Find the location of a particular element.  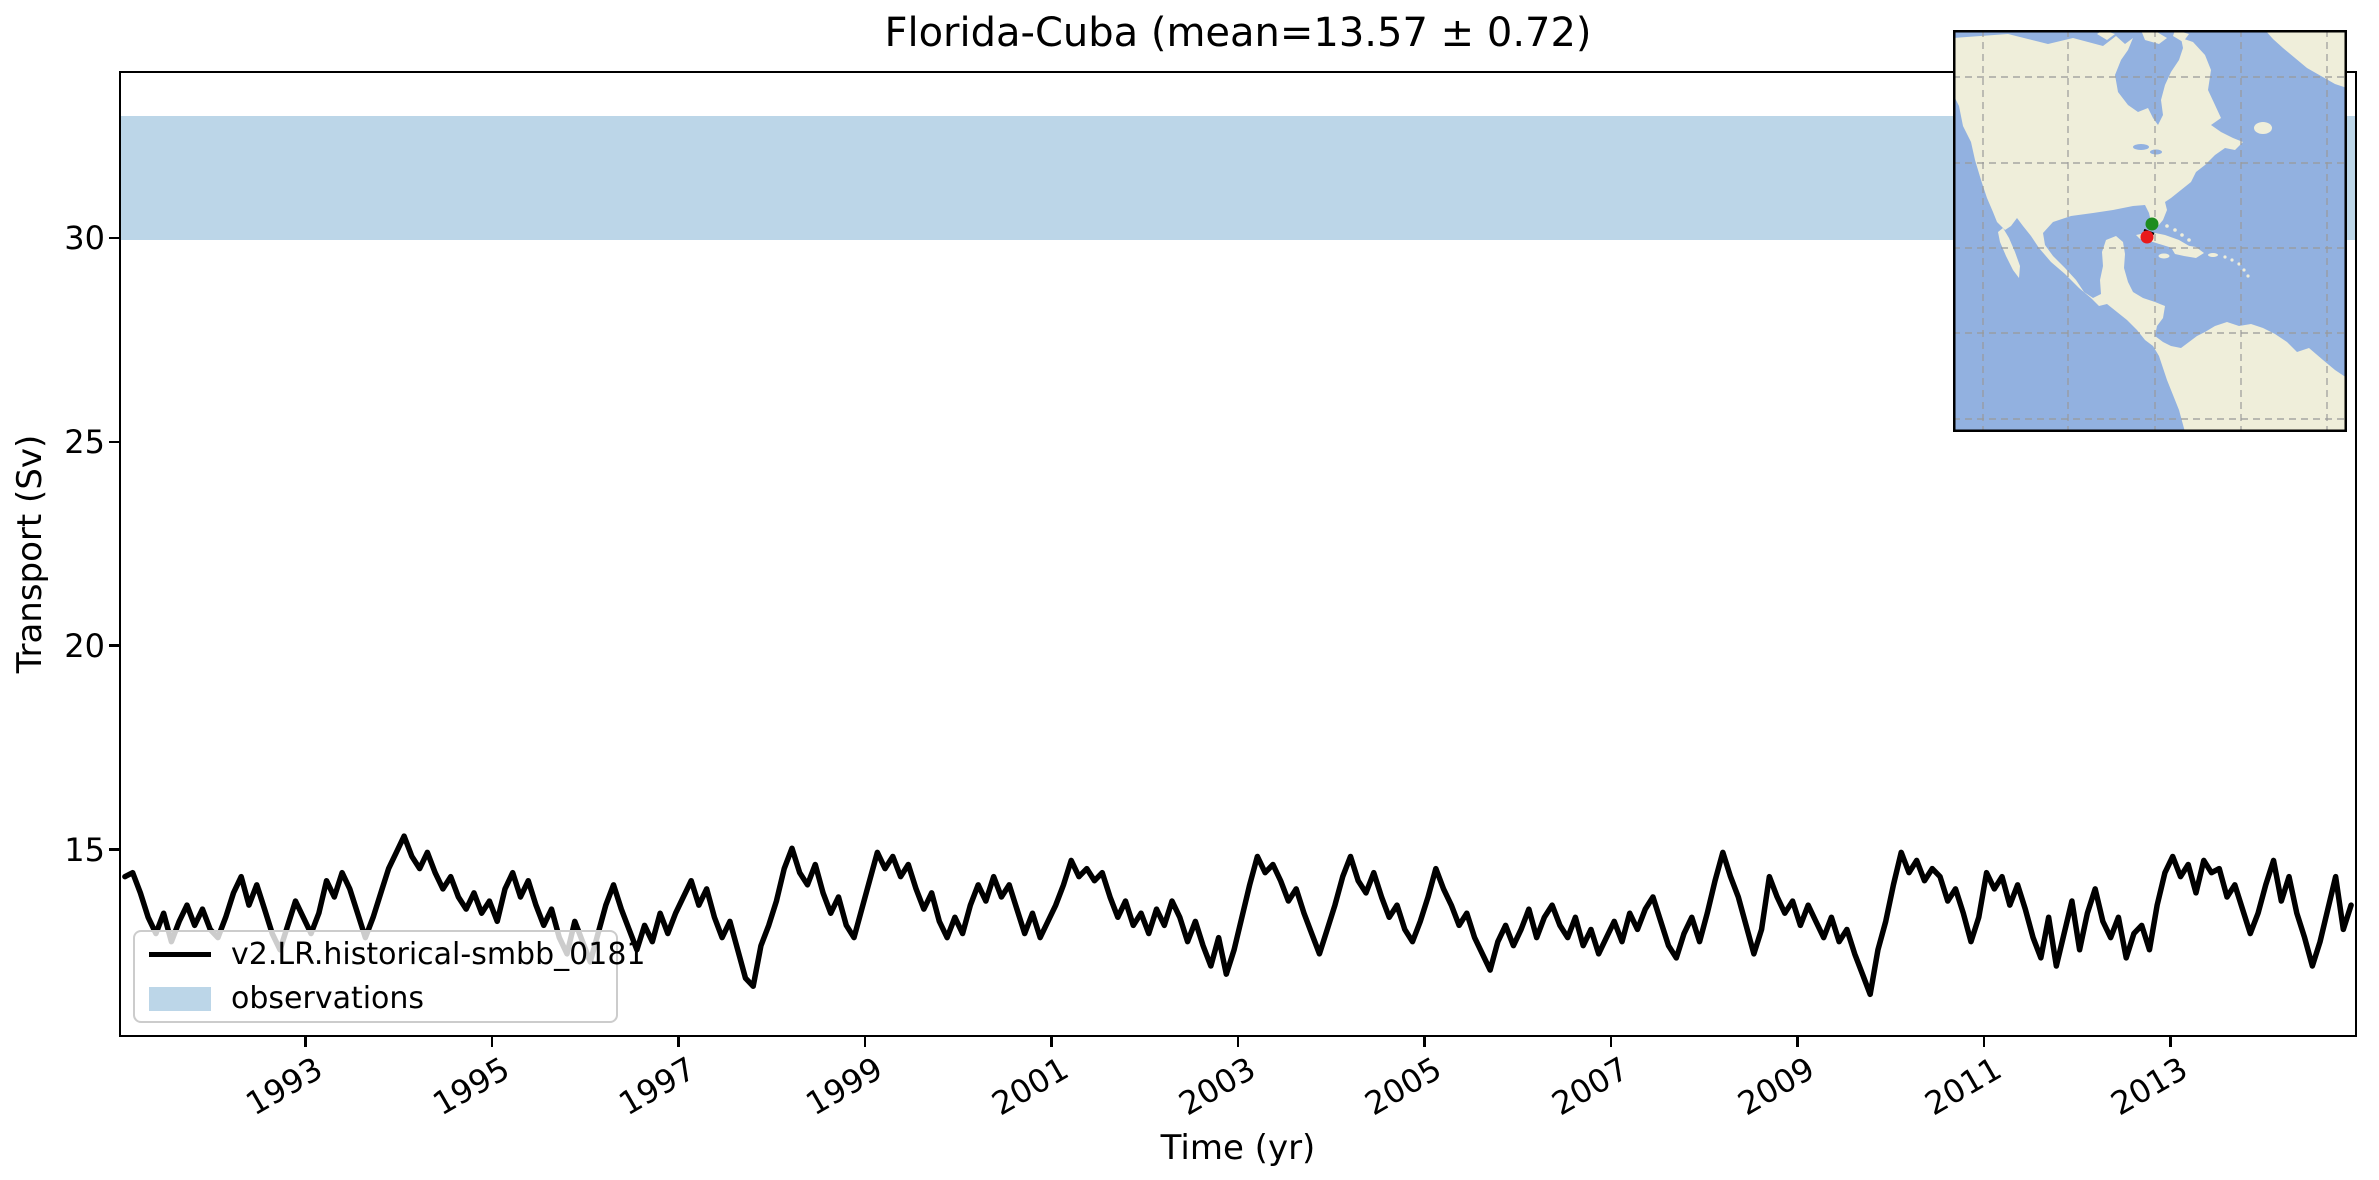

x-tick-label: 1995 is located at coordinates (470, 1086).